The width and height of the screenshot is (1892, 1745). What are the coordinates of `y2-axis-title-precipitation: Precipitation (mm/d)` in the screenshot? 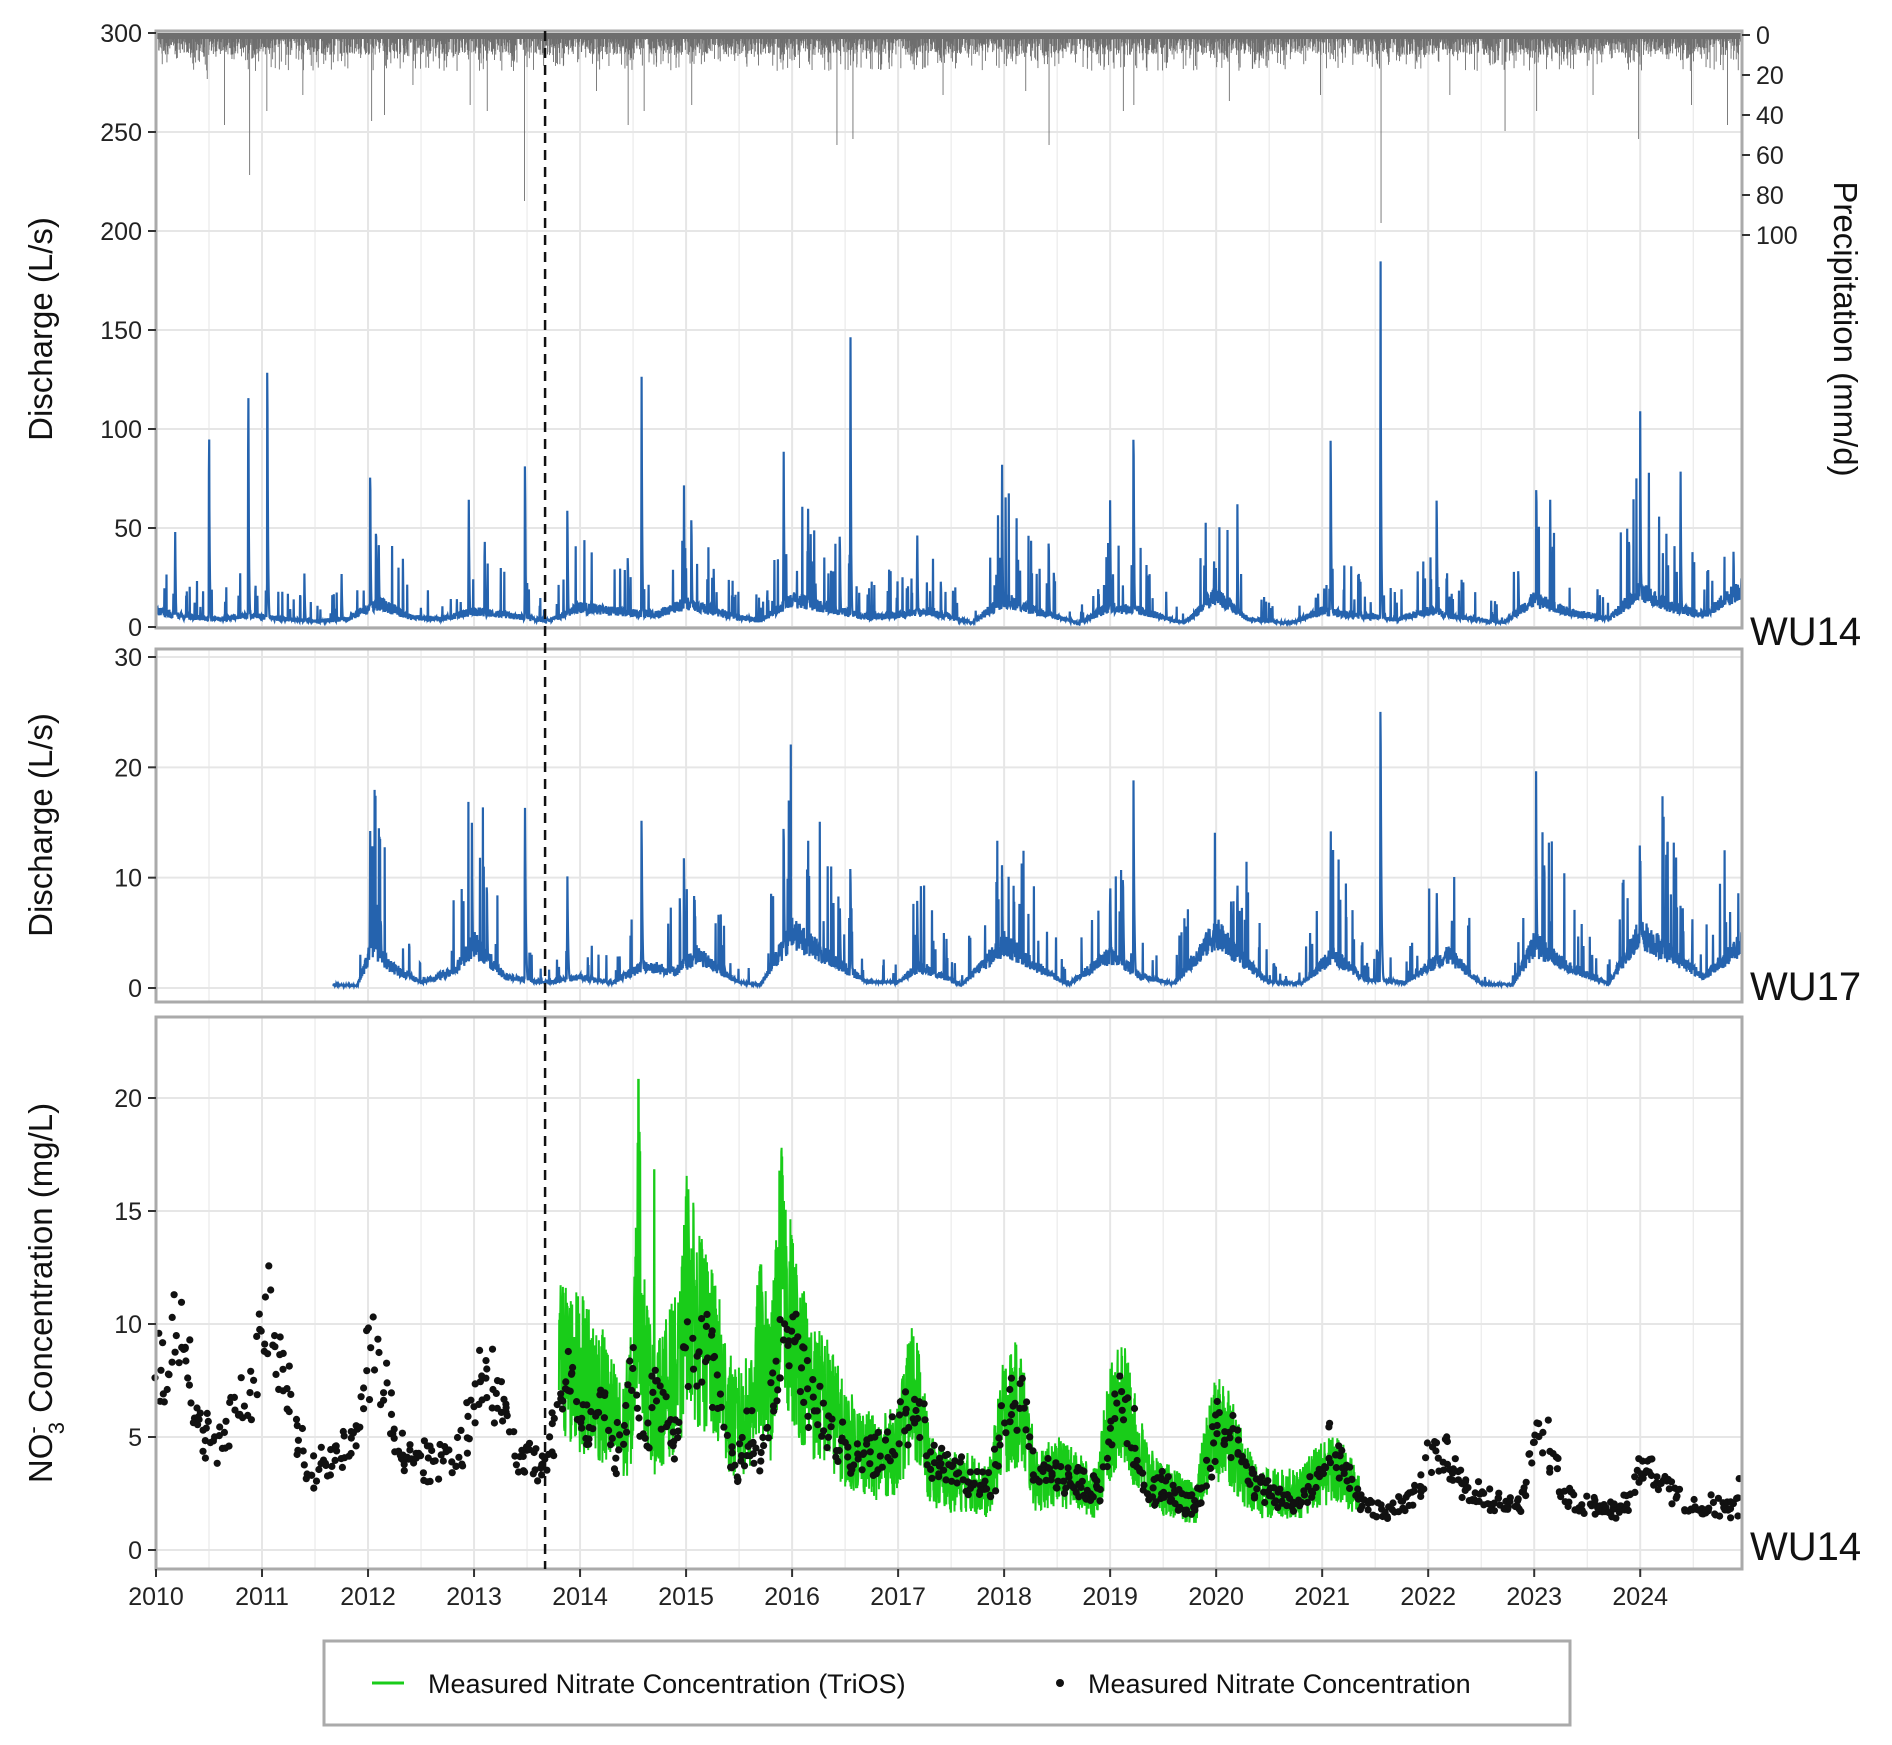 It's located at (1845, 328).